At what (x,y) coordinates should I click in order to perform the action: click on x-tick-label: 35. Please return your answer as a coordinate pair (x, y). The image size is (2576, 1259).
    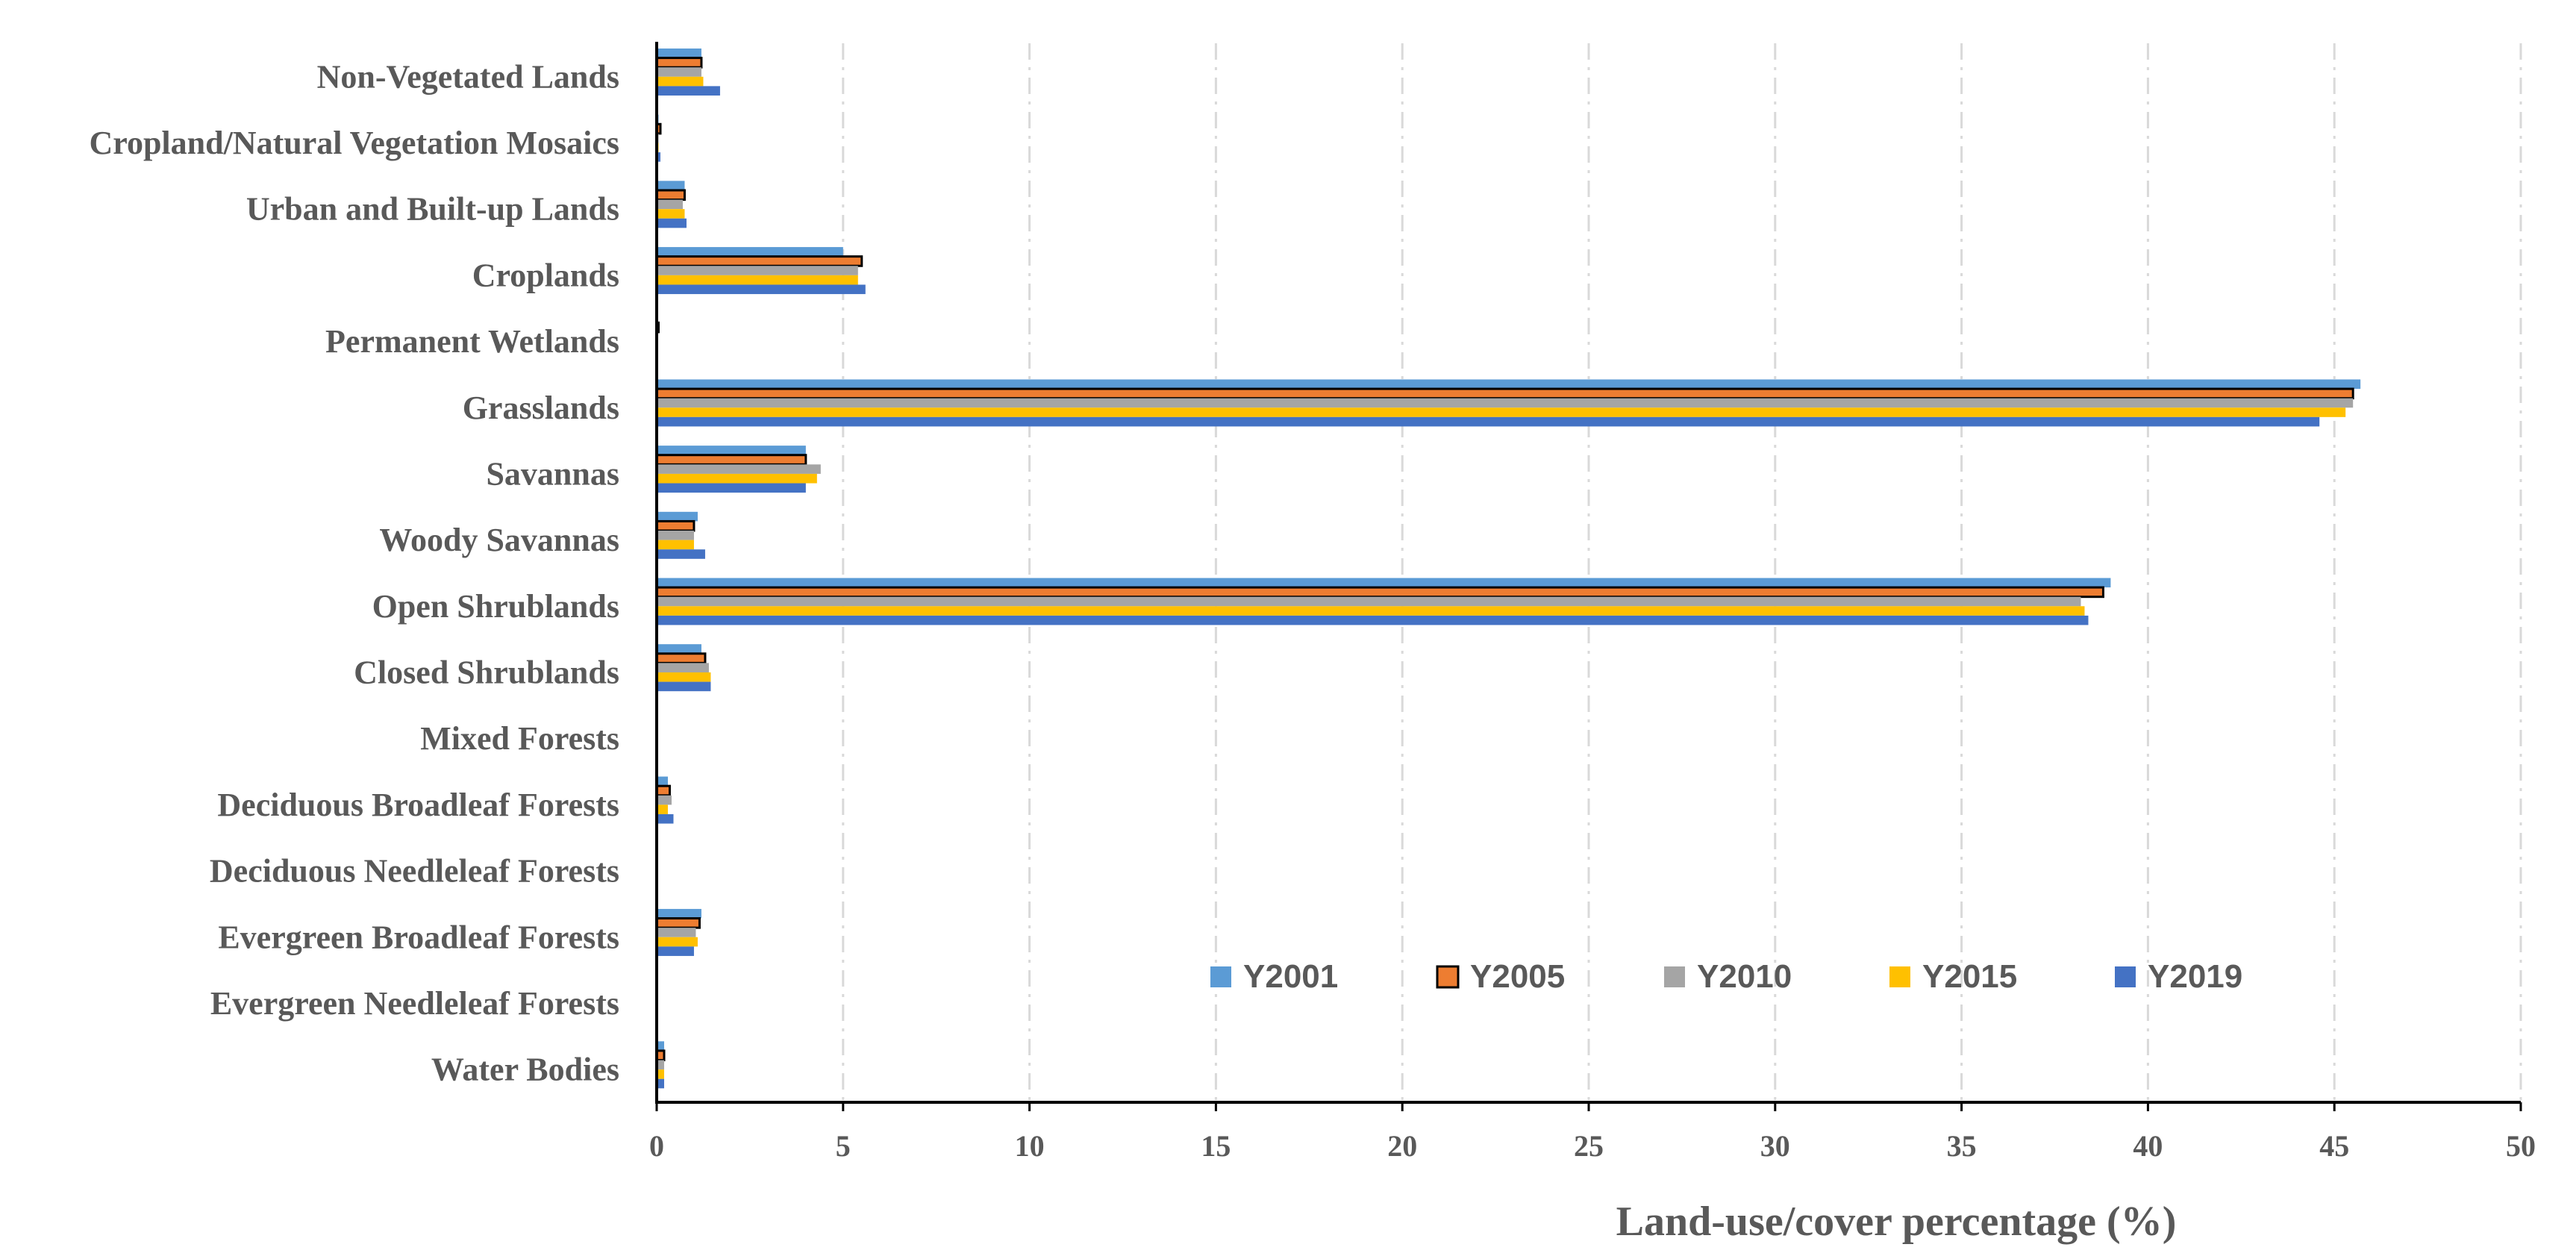
    Looking at the image, I should click on (1962, 1146).